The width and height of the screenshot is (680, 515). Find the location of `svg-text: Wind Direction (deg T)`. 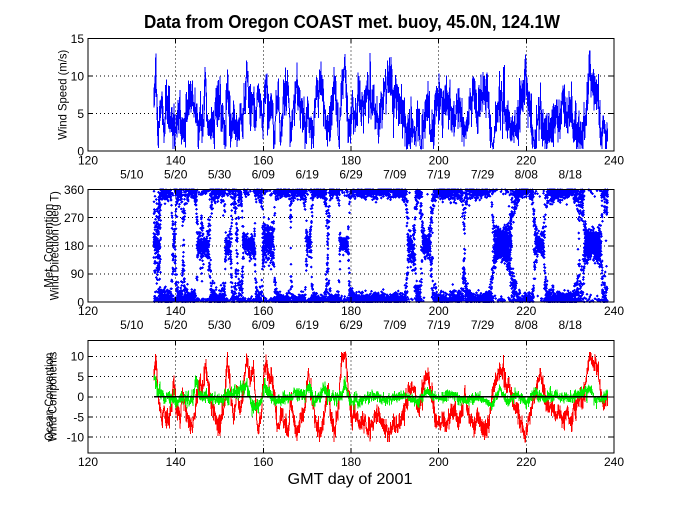

svg-text: Wind Direction (deg T) is located at coordinates (55, 245).